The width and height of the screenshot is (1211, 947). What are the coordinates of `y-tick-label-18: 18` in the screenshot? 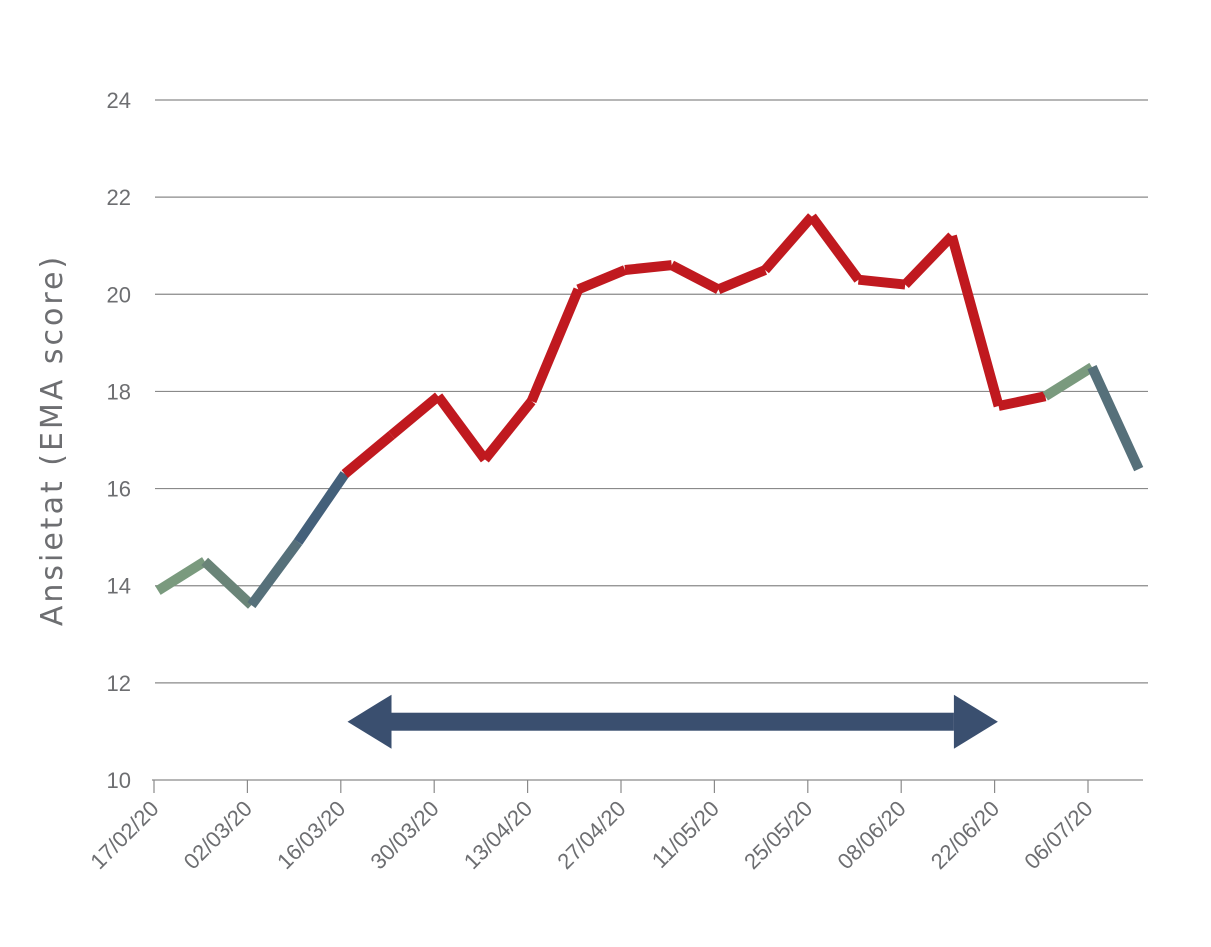 It's located at (119, 391).